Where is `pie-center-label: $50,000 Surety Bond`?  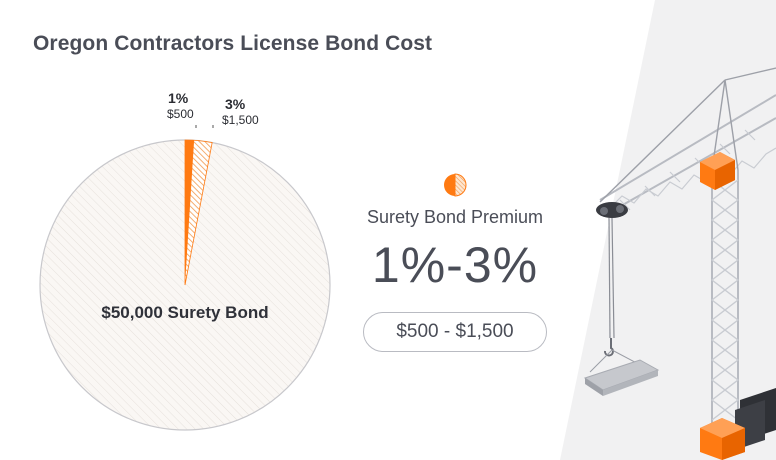
pie-center-label: $50,000 Surety Bond is located at coordinates (185, 312).